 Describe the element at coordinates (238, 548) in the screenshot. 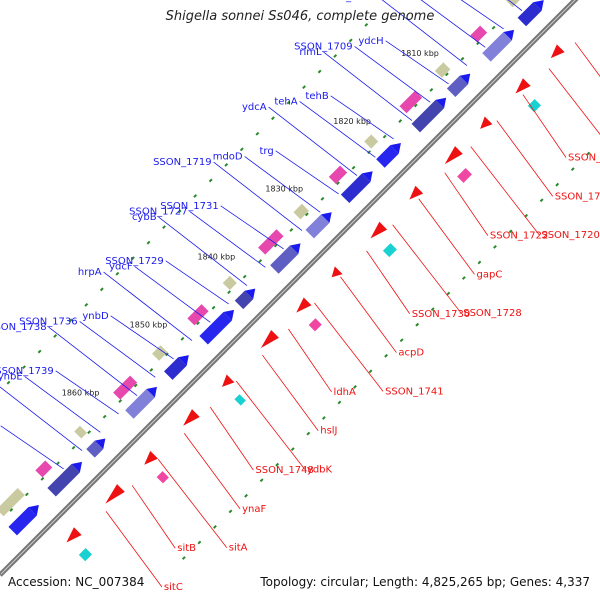

I see `reverse-gene-label: sitA` at that location.